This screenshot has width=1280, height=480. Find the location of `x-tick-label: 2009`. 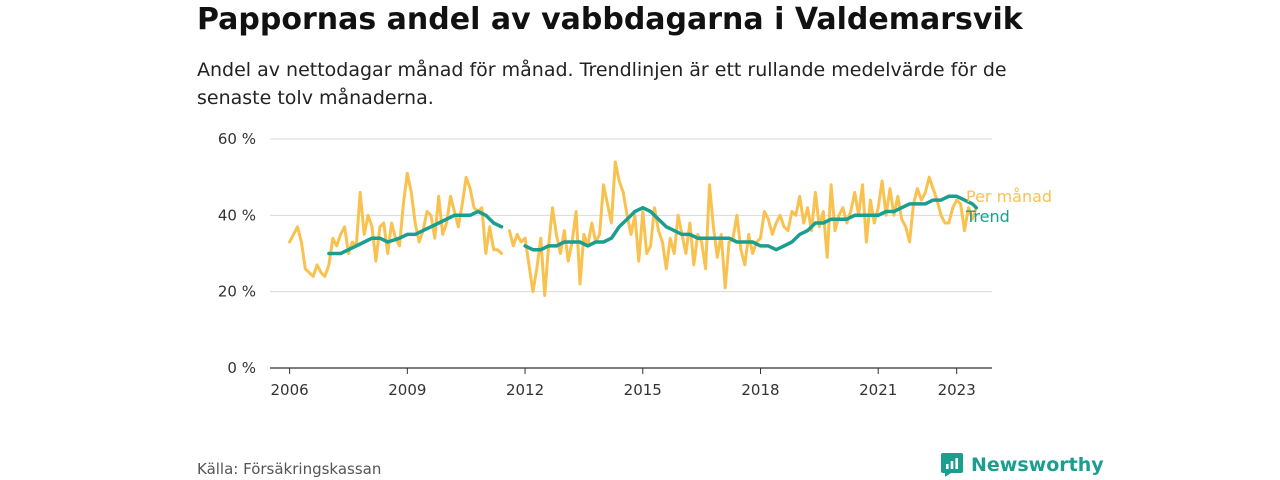

x-tick-label: 2009 is located at coordinates (407, 390).